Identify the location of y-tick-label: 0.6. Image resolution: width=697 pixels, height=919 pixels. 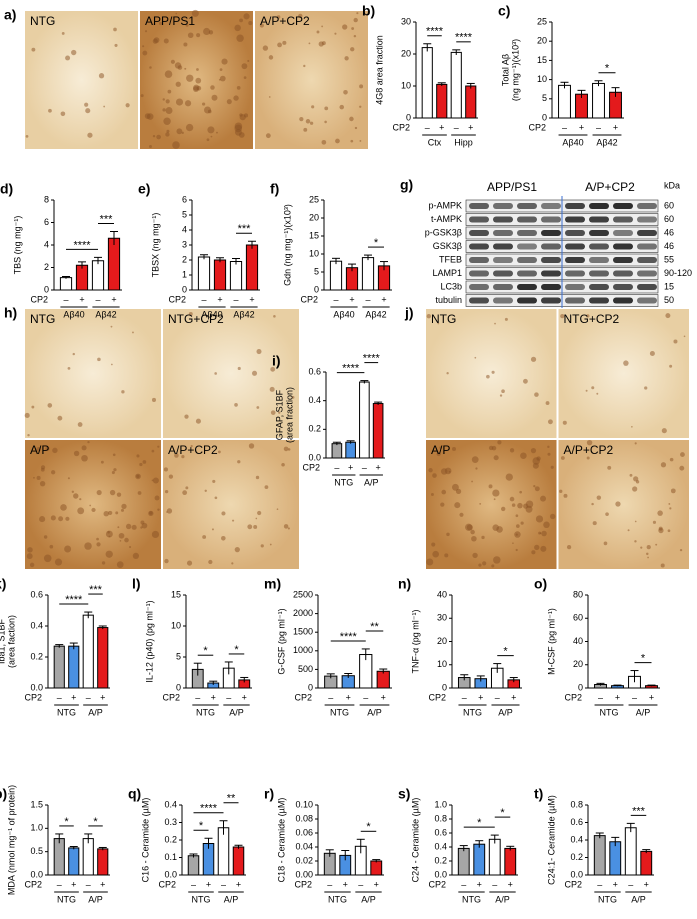
(440, 832).